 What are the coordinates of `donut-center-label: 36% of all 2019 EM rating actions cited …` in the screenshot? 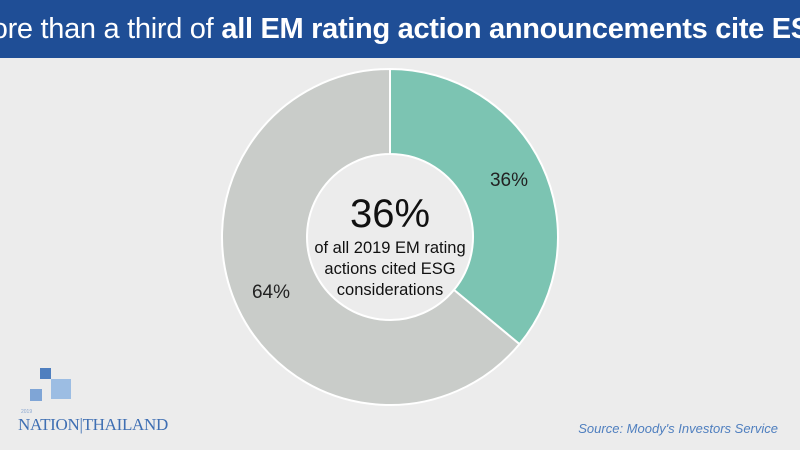 It's located at (390, 246).